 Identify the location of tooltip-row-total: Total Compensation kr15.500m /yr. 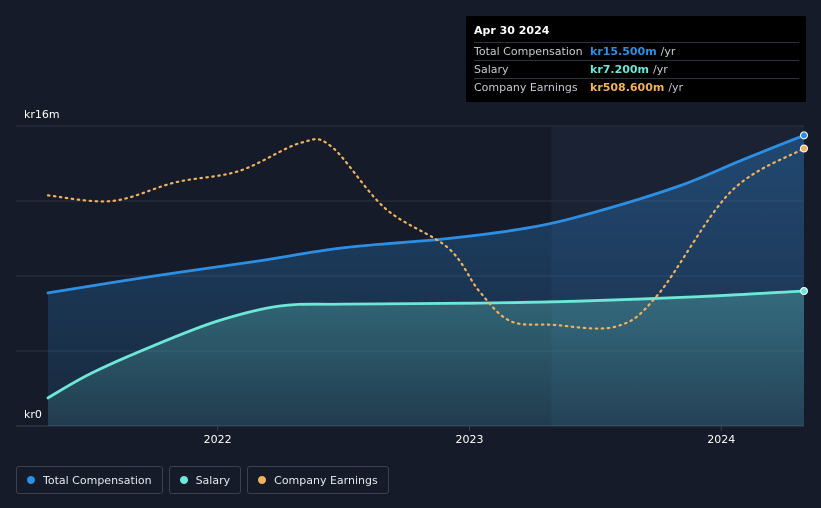
(636, 51).